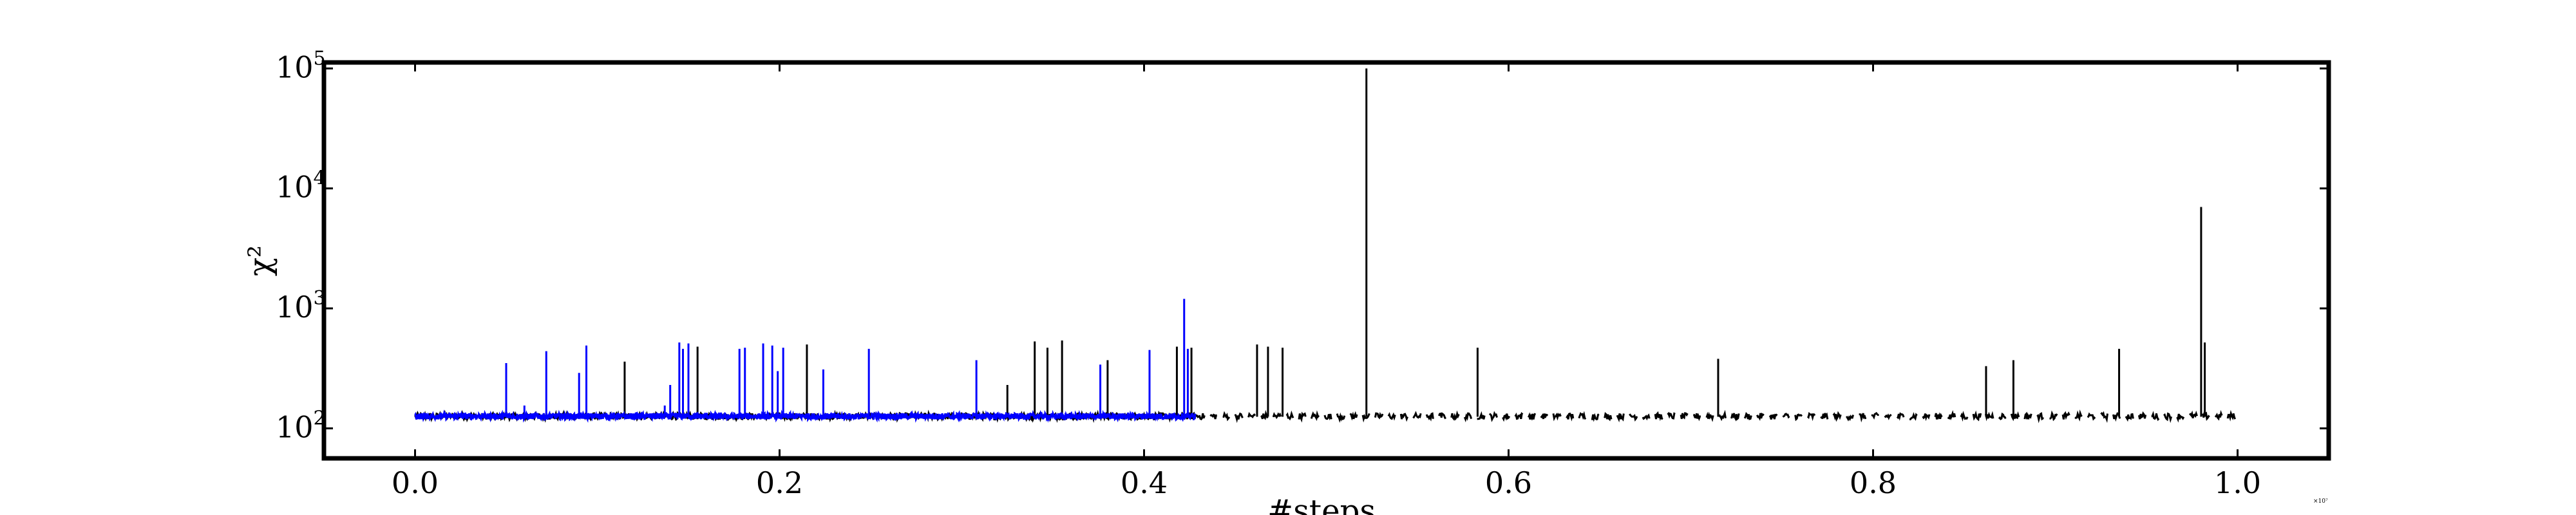  I want to click on x-tick-label: 0.2, so click(780, 483).